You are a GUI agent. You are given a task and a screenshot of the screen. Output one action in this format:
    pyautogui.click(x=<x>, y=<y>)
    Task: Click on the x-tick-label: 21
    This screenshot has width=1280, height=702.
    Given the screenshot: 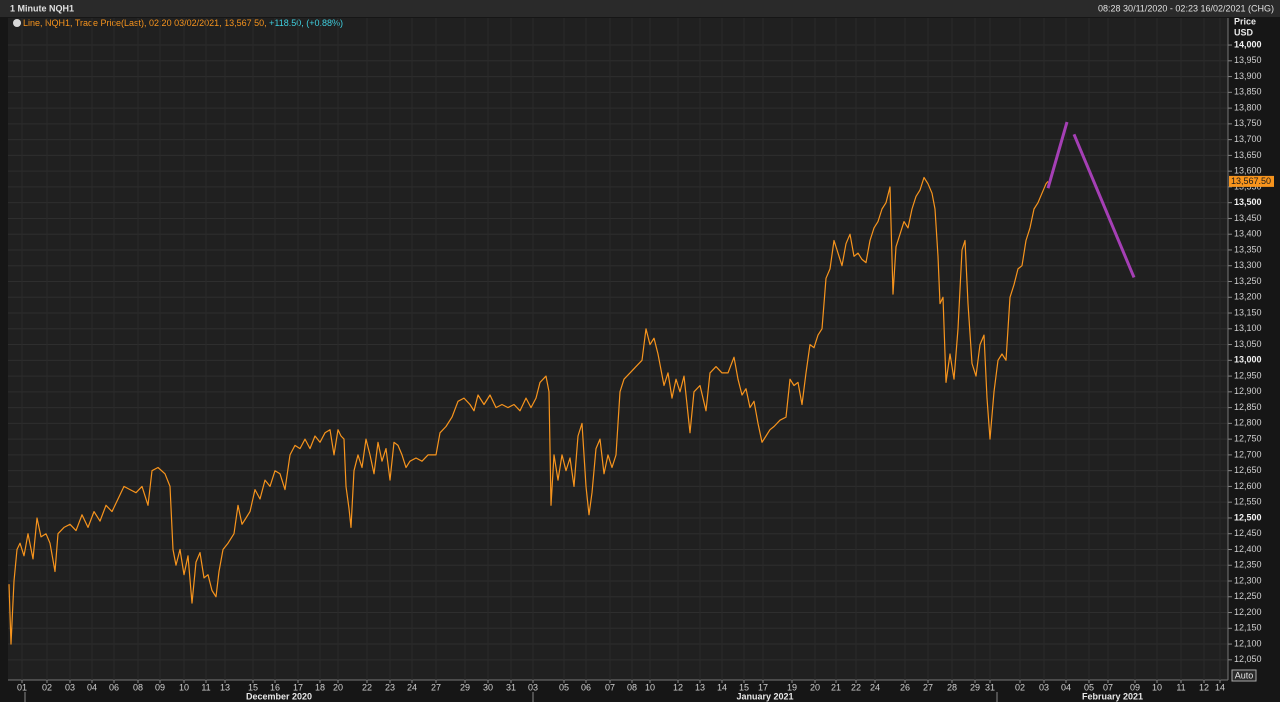 What is the action you would take?
    pyautogui.click(x=836, y=687)
    